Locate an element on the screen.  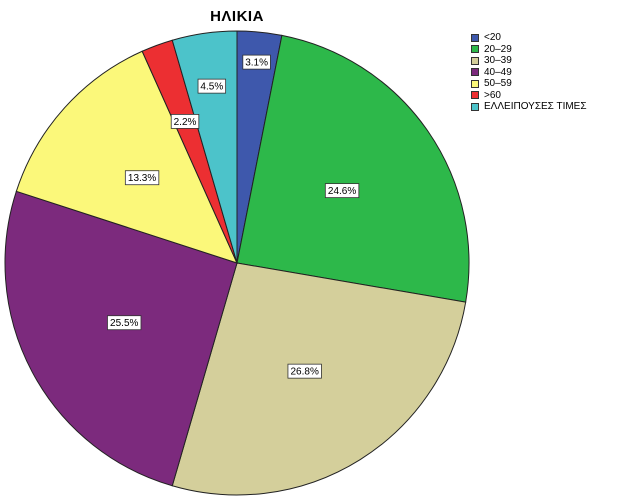
svg-text: 13.3% is located at coordinates (142, 178).